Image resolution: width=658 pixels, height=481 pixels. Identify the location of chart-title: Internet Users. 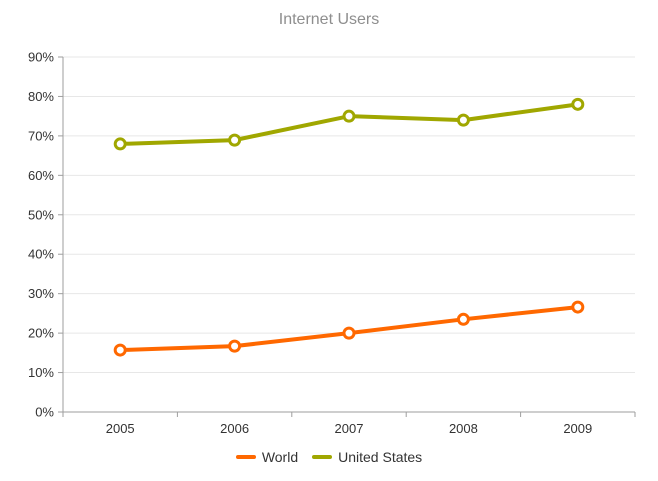
(329, 19).